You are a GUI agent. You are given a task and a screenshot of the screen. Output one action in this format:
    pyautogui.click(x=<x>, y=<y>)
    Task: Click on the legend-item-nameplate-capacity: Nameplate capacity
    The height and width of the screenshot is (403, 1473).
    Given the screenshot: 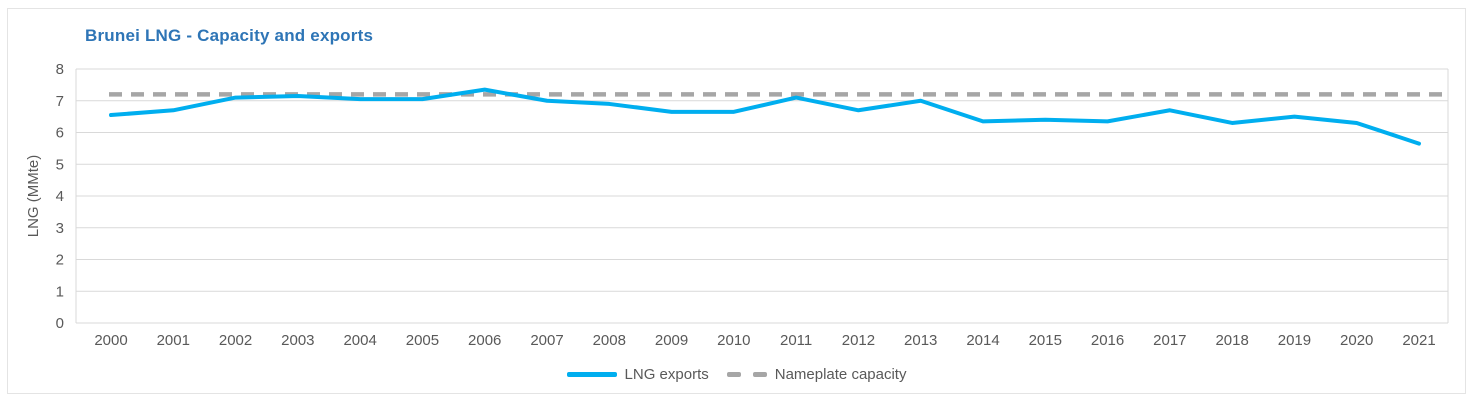 What is the action you would take?
    pyautogui.click(x=816, y=374)
    